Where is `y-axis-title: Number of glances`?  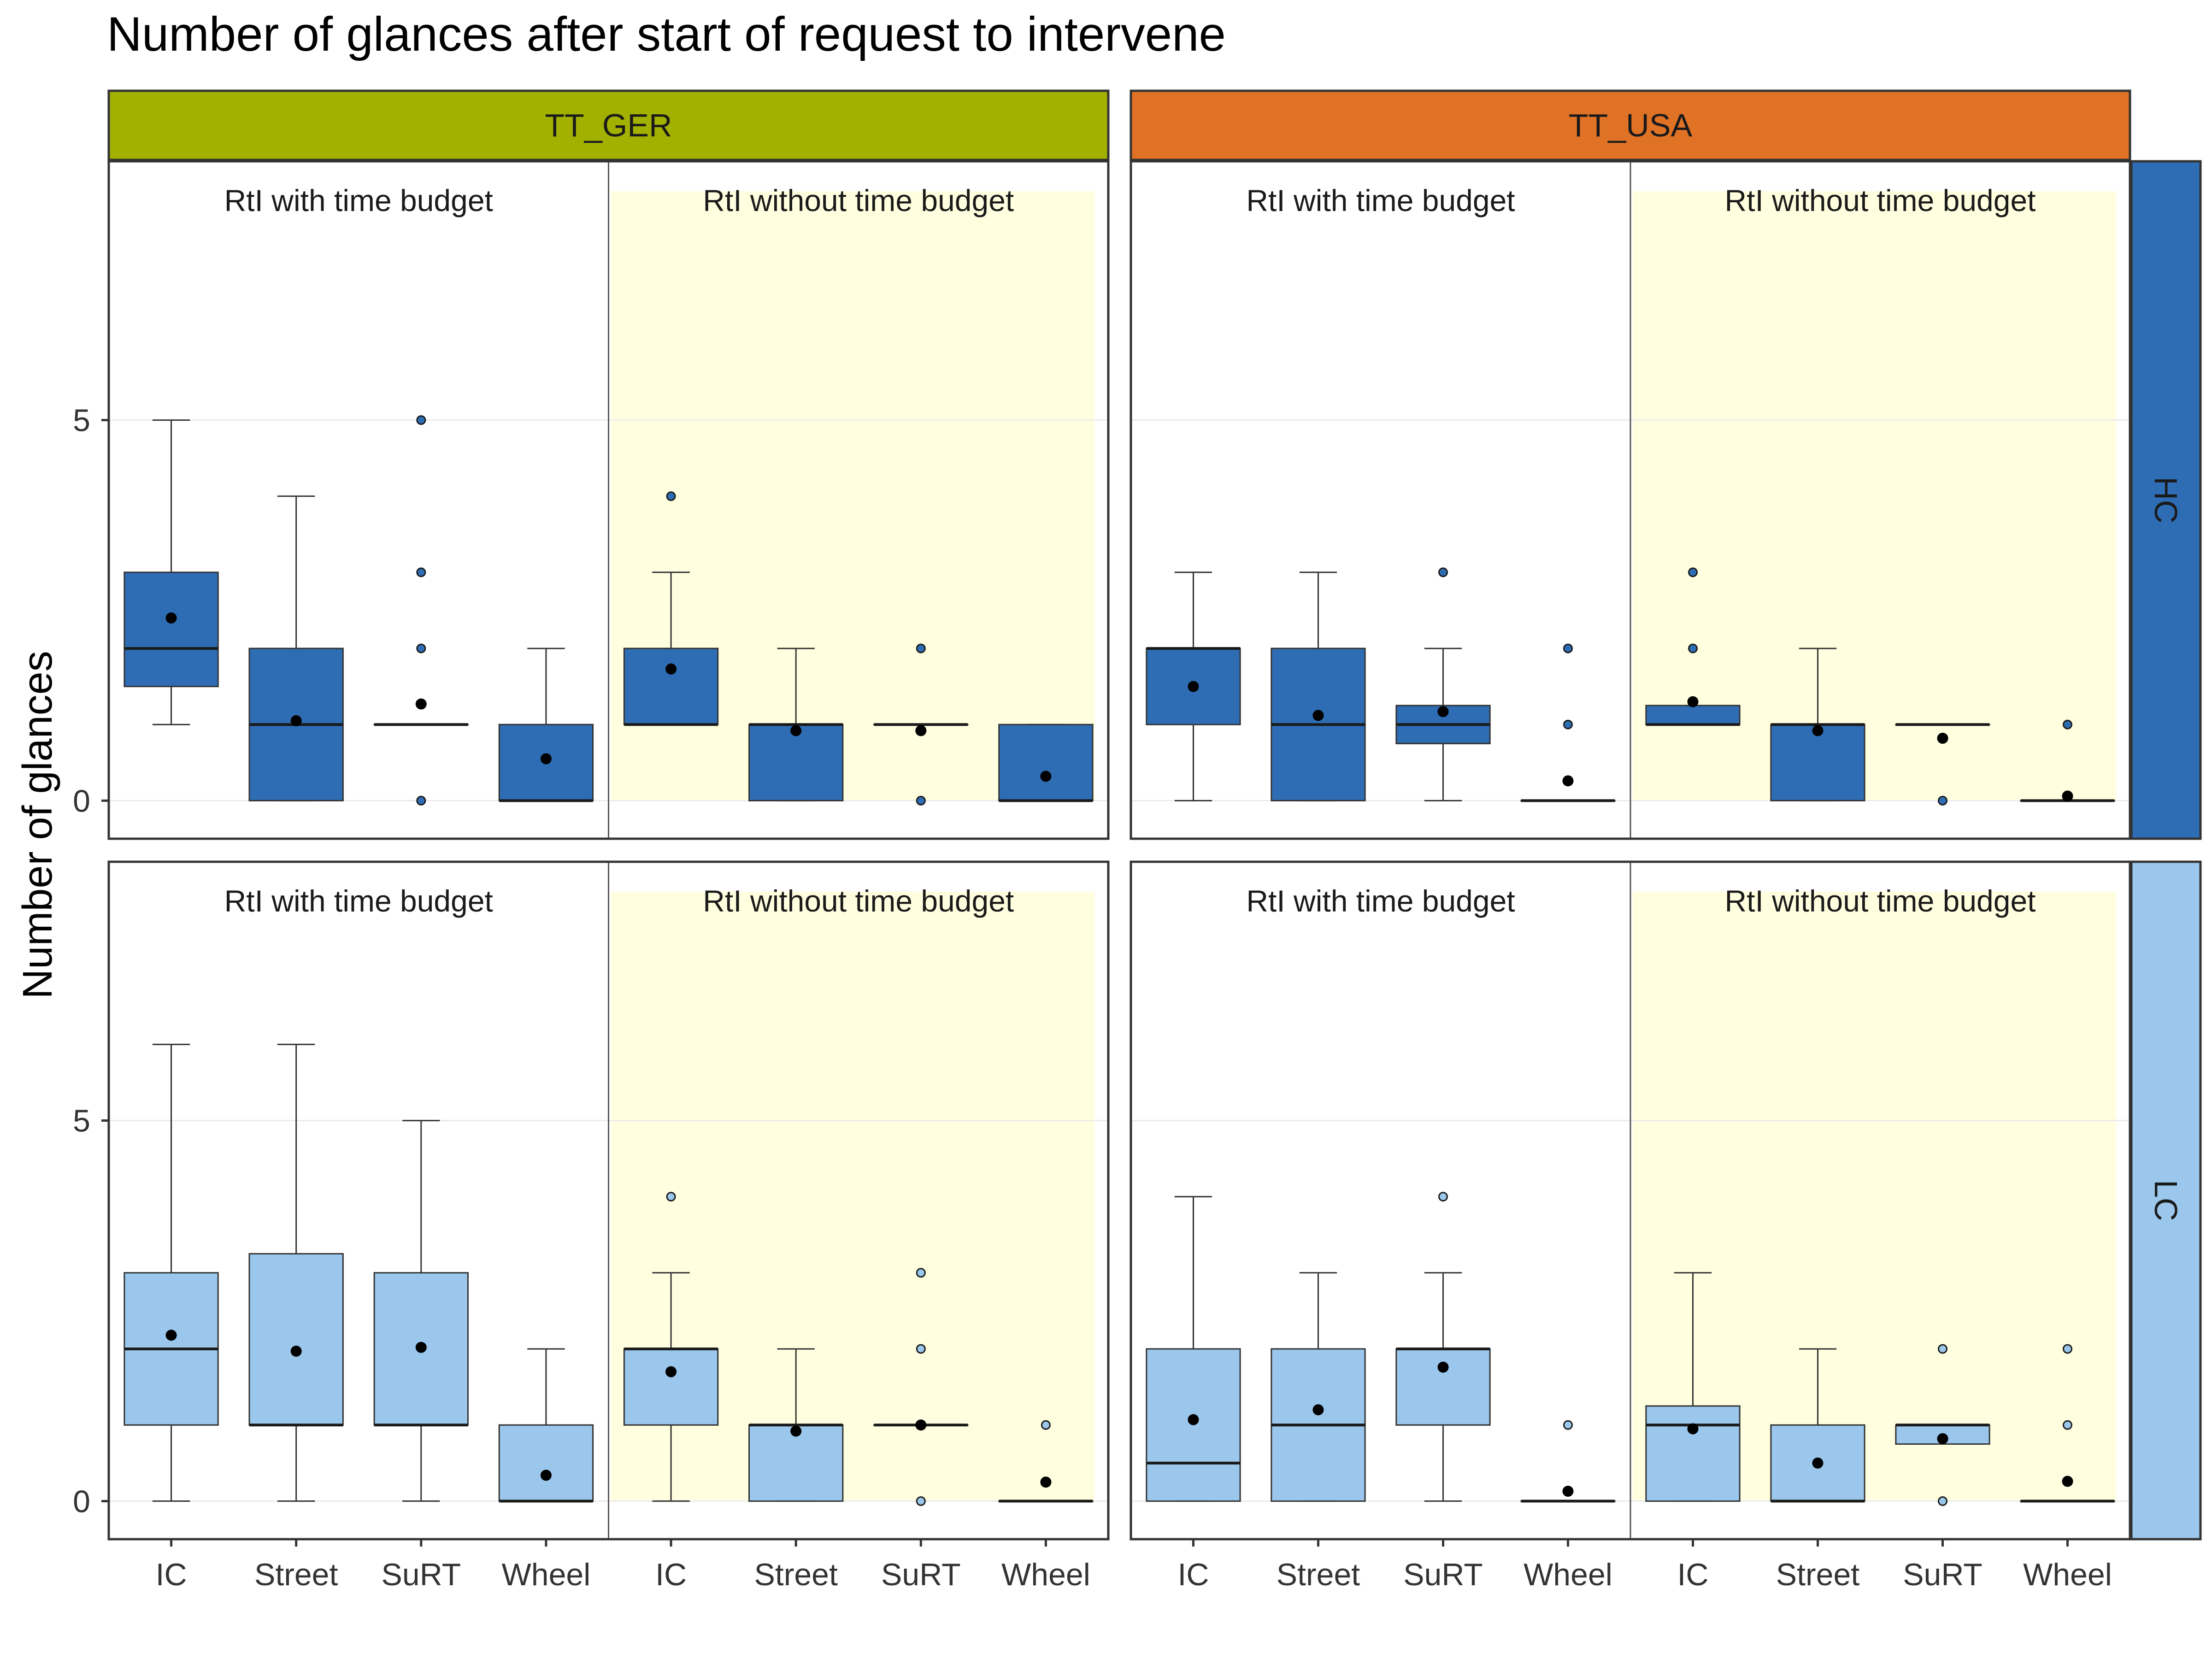 y-axis-title: Number of glances is located at coordinates (38, 825).